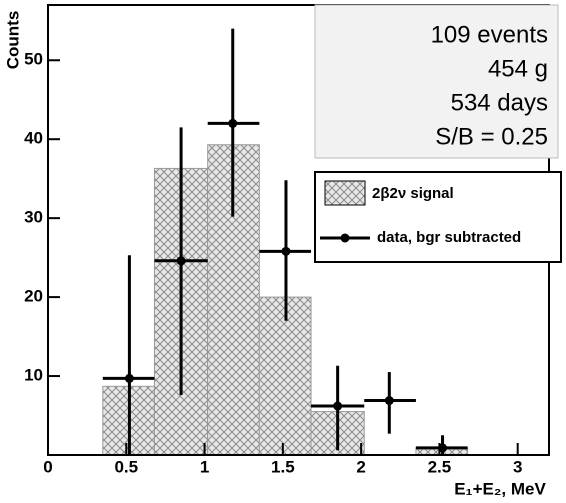 This screenshot has width=566, height=503. What do you see at coordinates (47, 466) in the screenshot?
I see `x-tick-label: 0` at bounding box center [47, 466].